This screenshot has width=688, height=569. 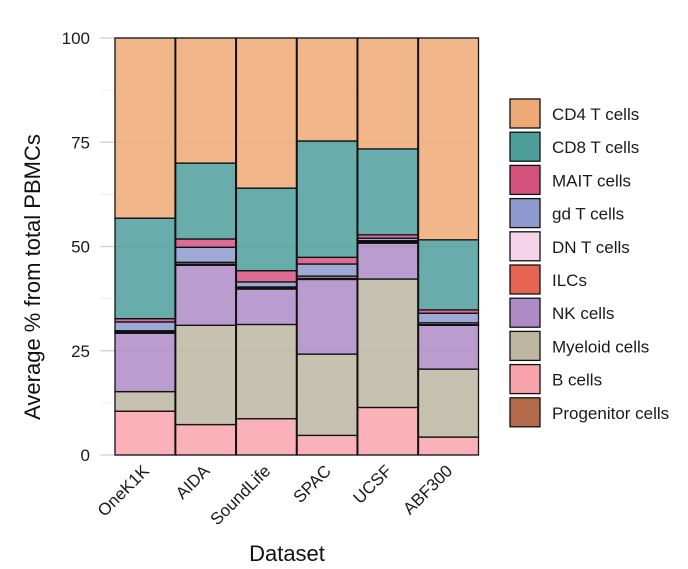 What do you see at coordinates (123, 490) in the screenshot?
I see `x-tick-label: OneK1K` at bounding box center [123, 490].